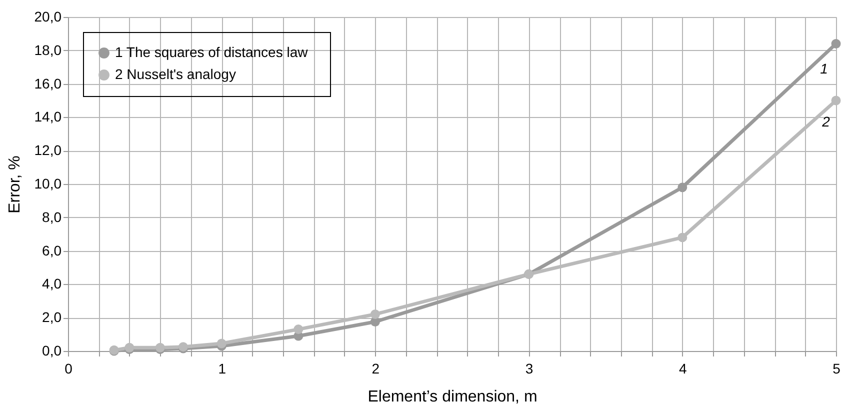  What do you see at coordinates (52, 317) in the screenshot?
I see `y-tick-label: 2,0` at bounding box center [52, 317].